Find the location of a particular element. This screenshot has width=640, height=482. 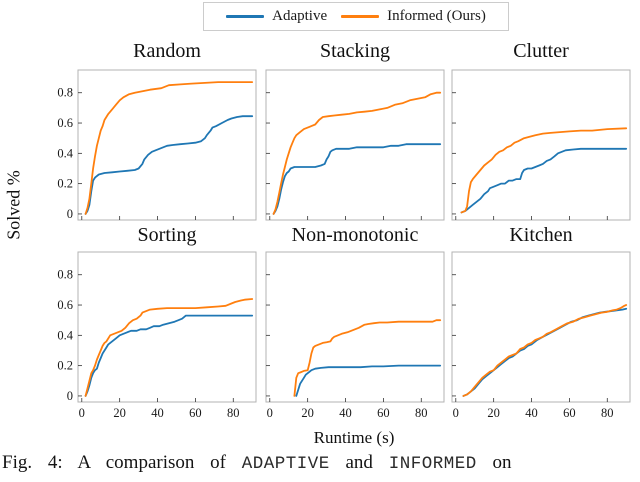

caption-segment-mono: INFORMED is located at coordinates (432, 464).